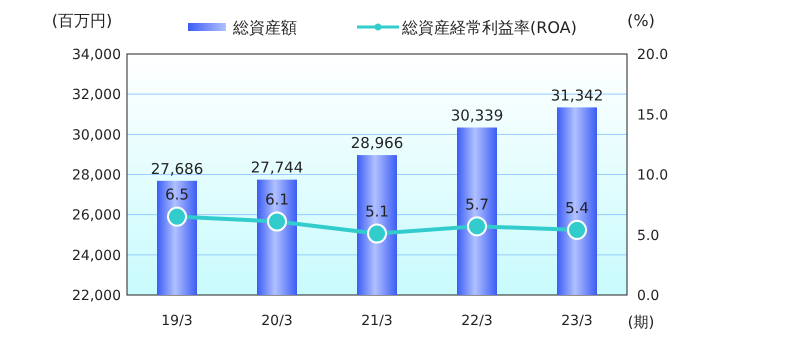 The width and height of the screenshot is (799, 347). What do you see at coordinates (652, 176) in the screenshot?
I see `y2-tick-label: 10.0` at bounding box center [652, 176].